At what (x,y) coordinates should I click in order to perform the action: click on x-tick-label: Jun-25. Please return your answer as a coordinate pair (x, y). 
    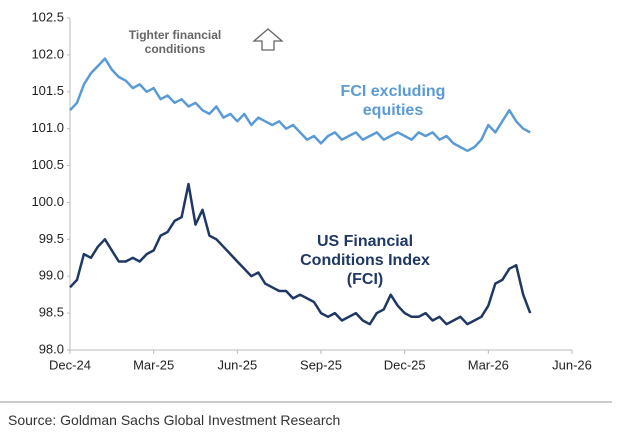
    Looking at the image, I should click on (237, 364).